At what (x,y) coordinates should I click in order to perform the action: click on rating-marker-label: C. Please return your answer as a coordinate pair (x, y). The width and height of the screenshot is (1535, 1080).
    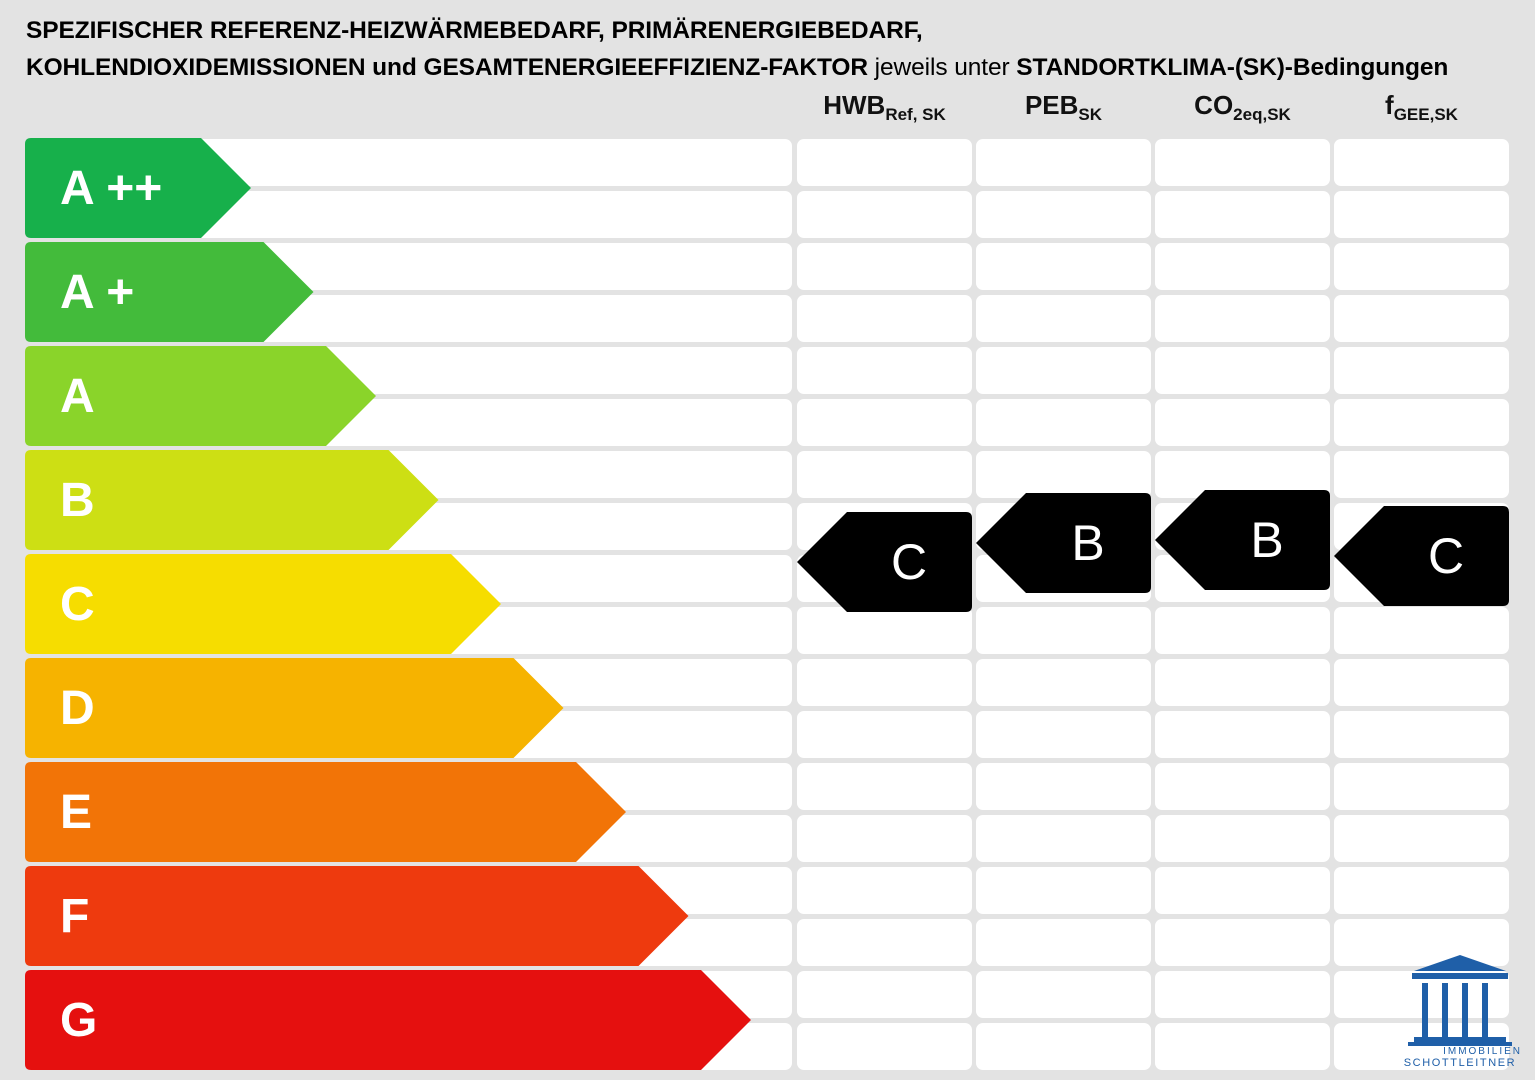
    Looking at the image, I should click on (909, 562).